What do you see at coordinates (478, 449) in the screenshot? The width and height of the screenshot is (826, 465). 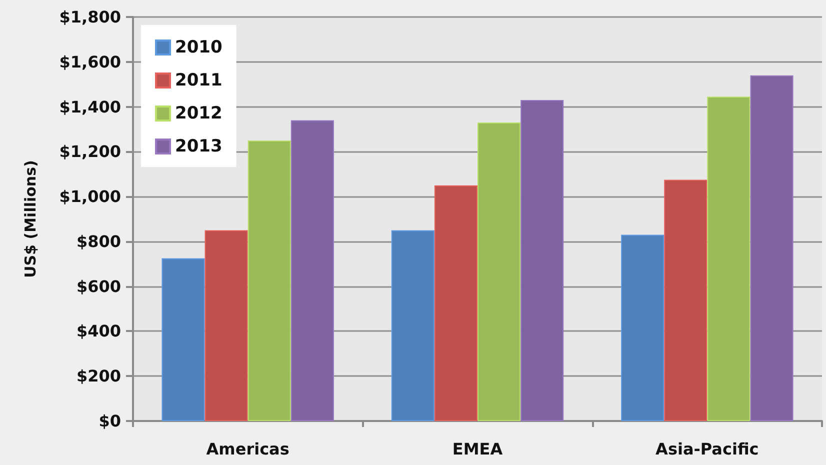 I see `x-tick-label: EMEA` at bounding box center [478, 449].